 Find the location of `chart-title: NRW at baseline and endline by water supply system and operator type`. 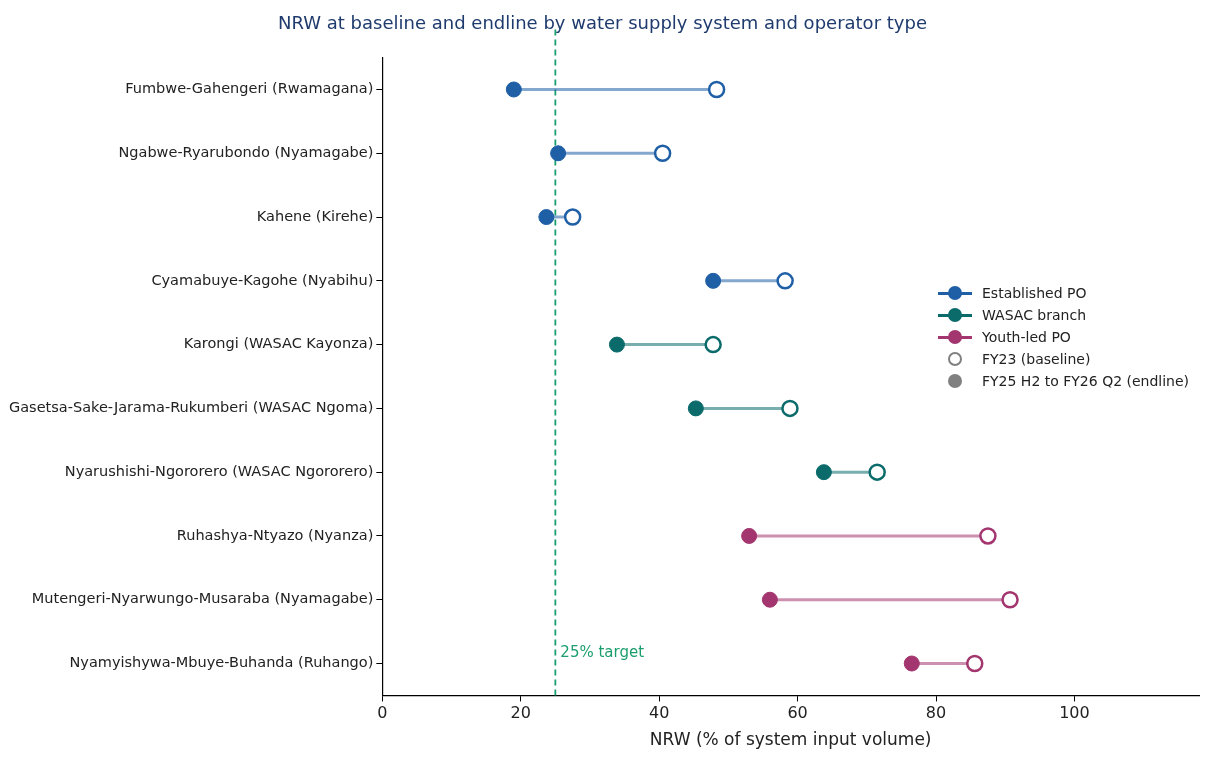

chart-title: NRW at baseline and endline by water supply system and operator type is located at coordinates (602, 23).